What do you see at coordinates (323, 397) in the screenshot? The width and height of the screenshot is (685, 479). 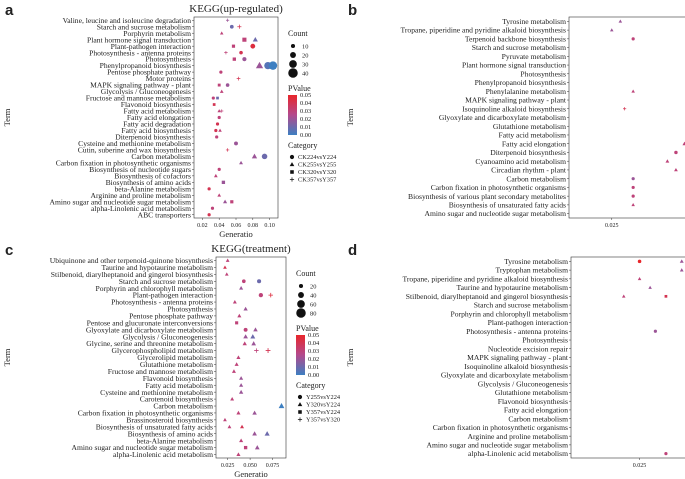 I see `category-legend-label: Y255vsY224` at bounding box center [323, 397].